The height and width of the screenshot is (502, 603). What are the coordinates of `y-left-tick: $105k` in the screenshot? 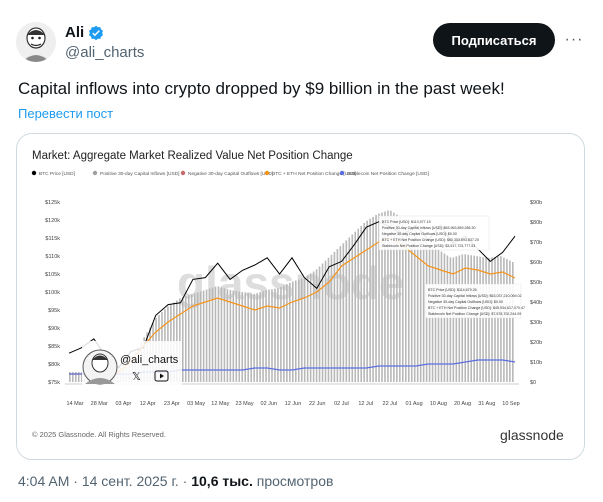 It's located at (52, 275).